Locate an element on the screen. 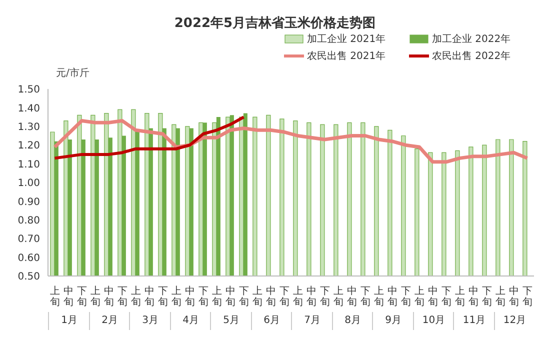 Image resolution: width=550 pixels, height=344 pixels. chart-title: 2022年5月吉林省玉米价格走势图 is located at coordinates (275, 23).